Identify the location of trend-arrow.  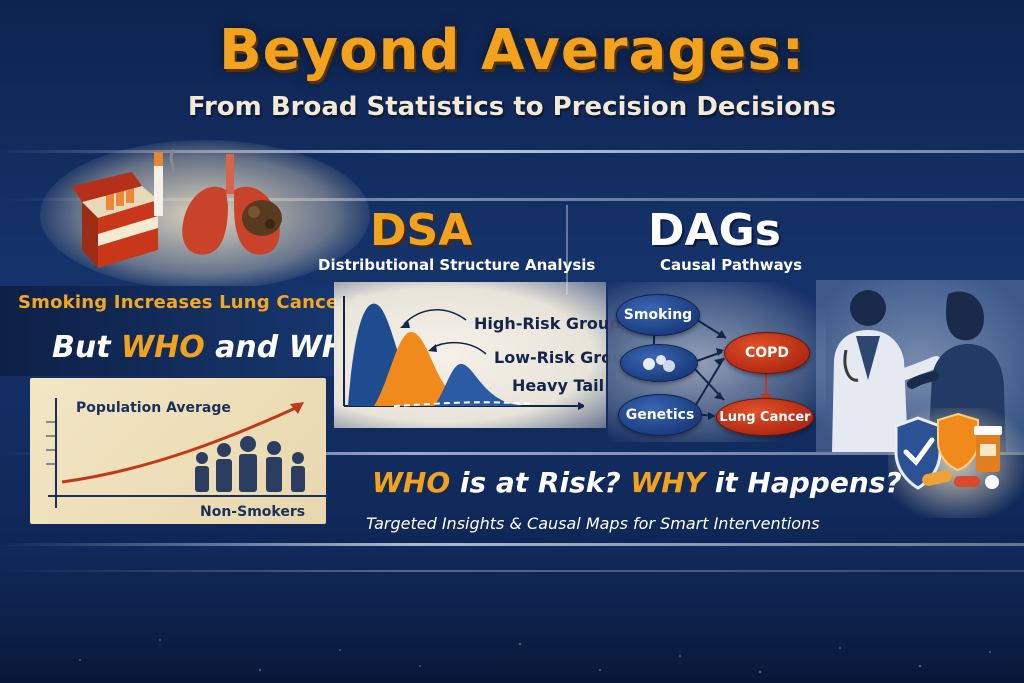
(181, 444).